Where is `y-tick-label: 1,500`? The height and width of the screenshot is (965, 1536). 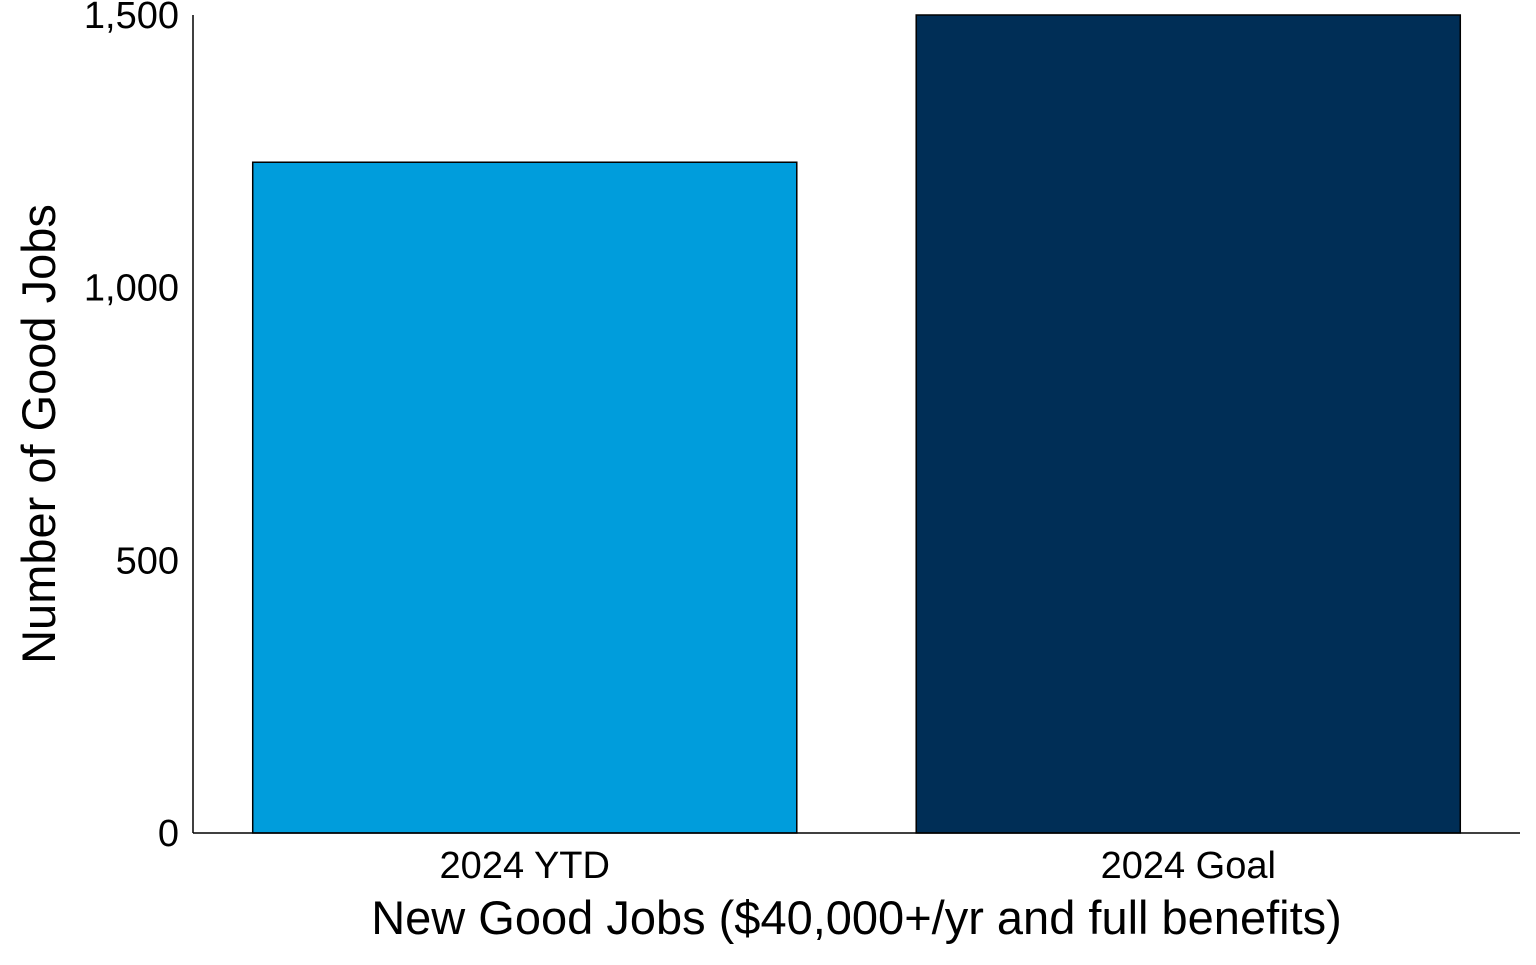
y-tick-label: 1,500 is located at coordinates (131, 18).